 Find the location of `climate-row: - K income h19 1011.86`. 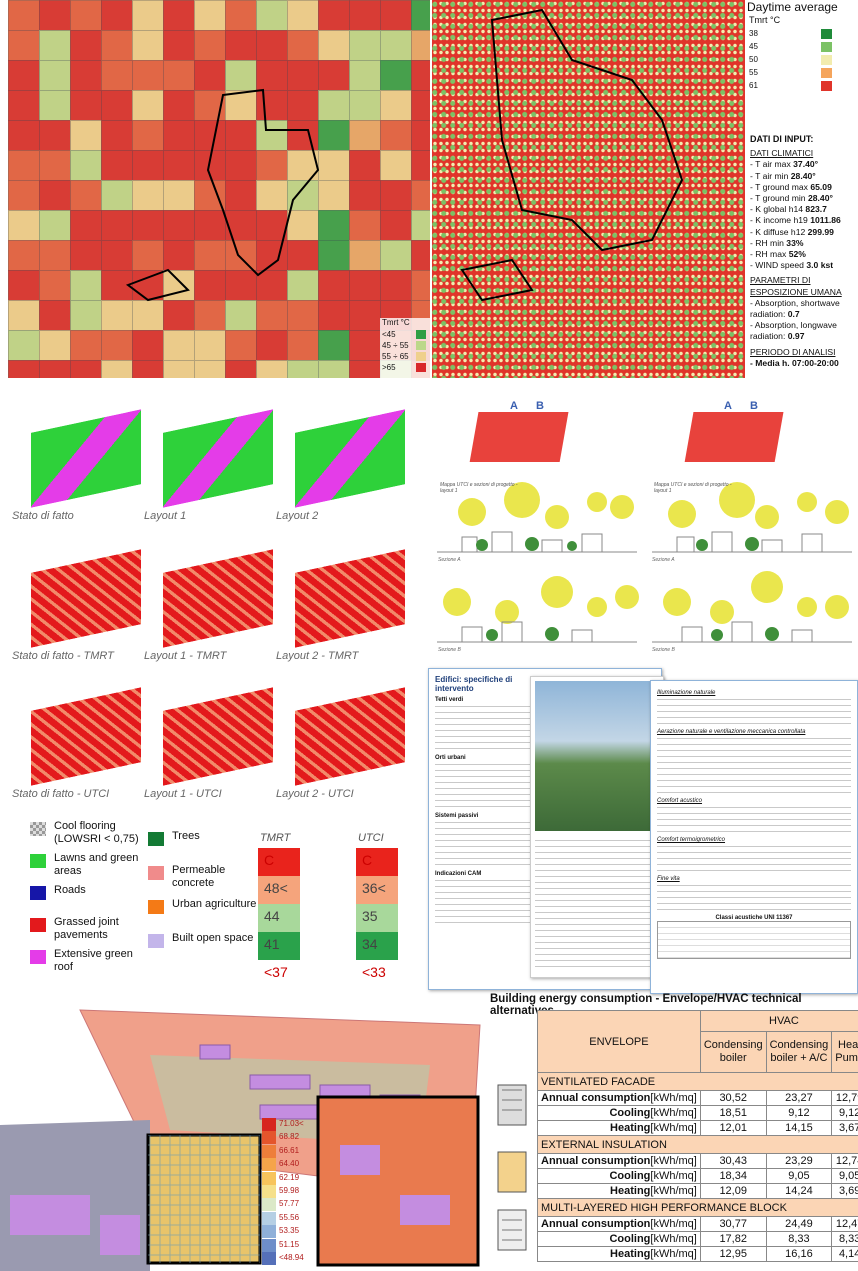

climate-row: - K income h19 1011.86 is located at coordinates (804, 220).